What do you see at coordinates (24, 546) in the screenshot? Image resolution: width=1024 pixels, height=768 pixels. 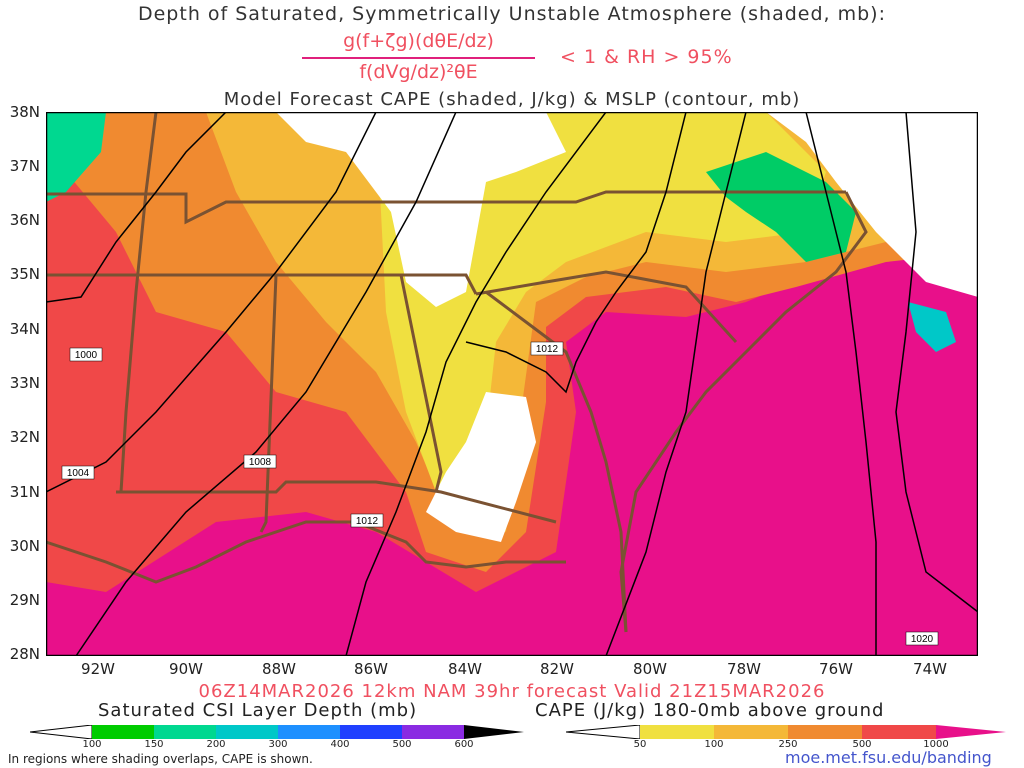 I see `lat-label: 30N` at bounding box center [24, 546].